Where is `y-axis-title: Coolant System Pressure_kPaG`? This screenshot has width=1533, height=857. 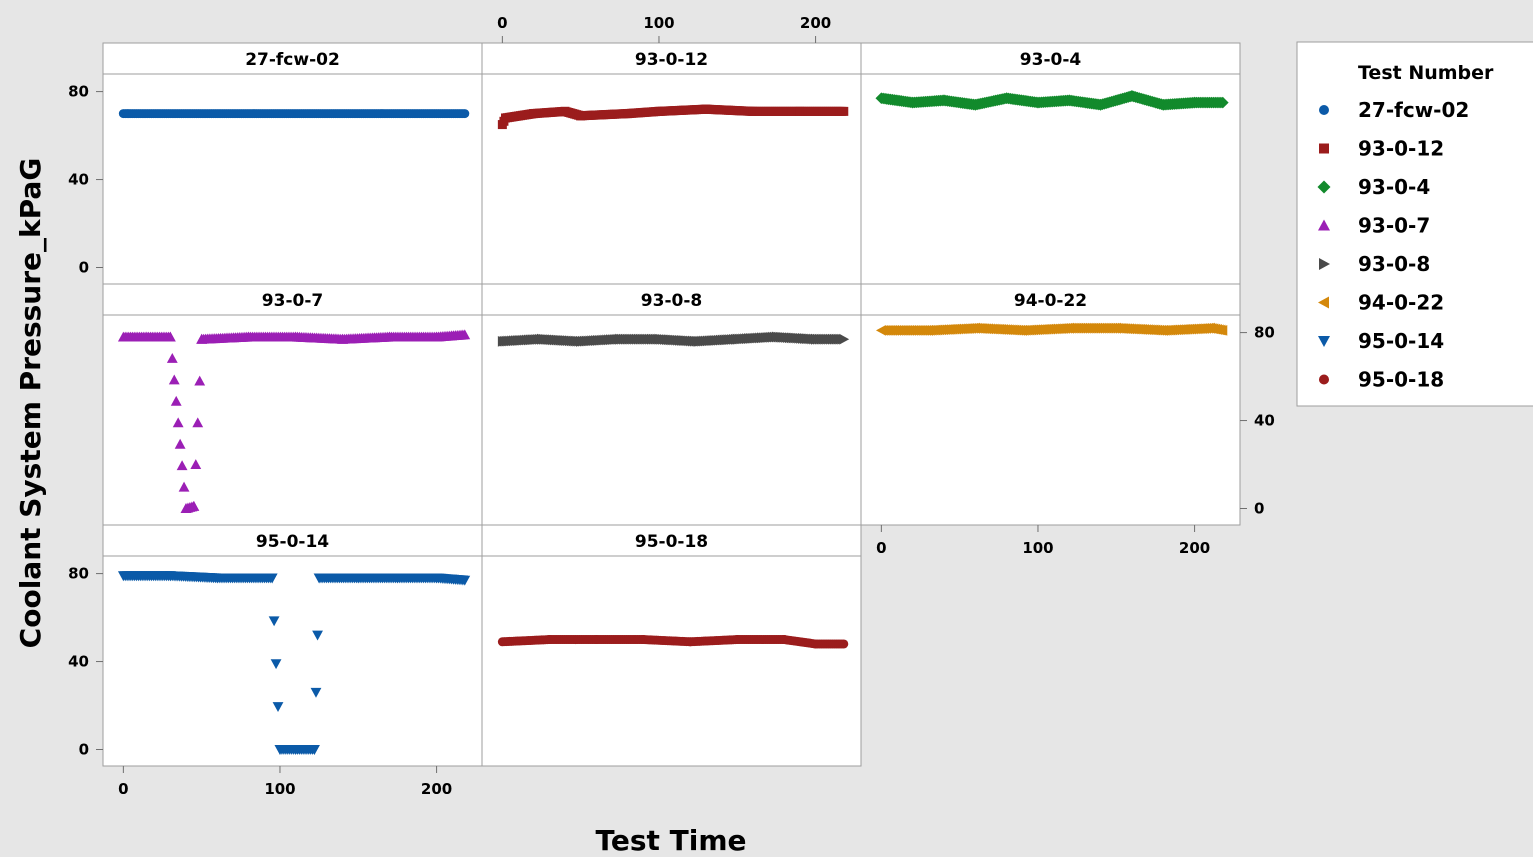
y-axis-title: Coolant System Pressure_kPaG is located at coordinates (30, 403).